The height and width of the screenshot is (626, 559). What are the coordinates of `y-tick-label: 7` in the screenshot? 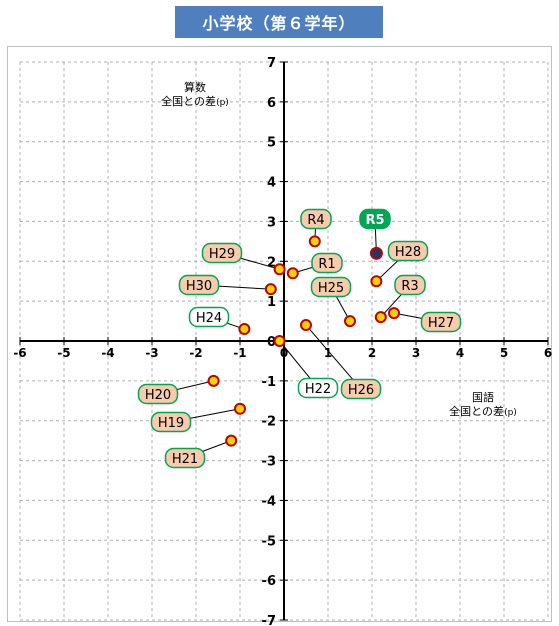 It's located at (271, 63).